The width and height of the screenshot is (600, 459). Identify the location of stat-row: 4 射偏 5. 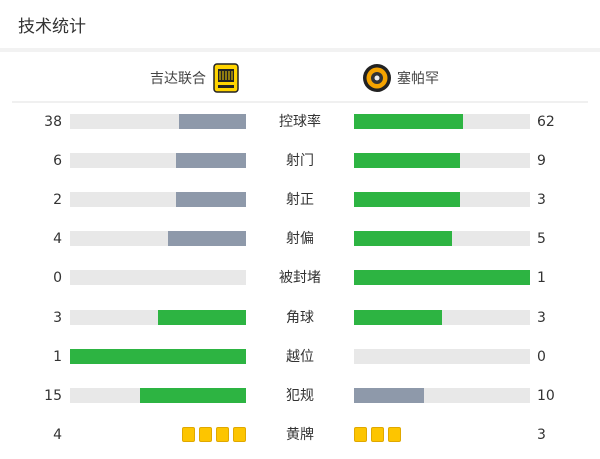
(300, 239).